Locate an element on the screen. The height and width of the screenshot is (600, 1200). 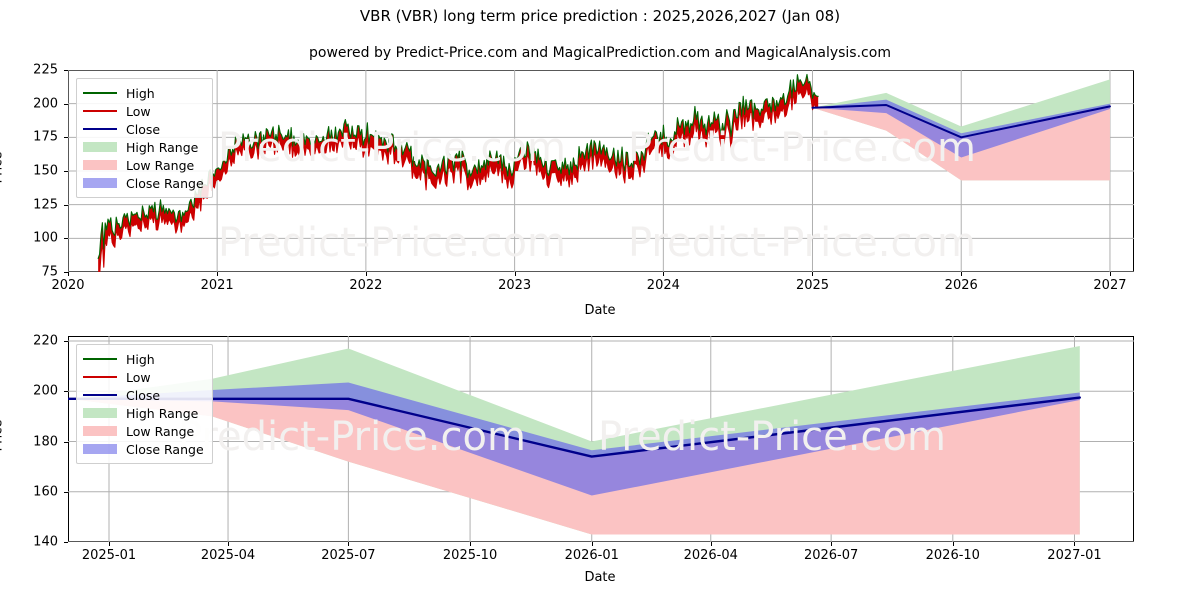
y-tick-label: 180 is located at coordinates (45, 441).